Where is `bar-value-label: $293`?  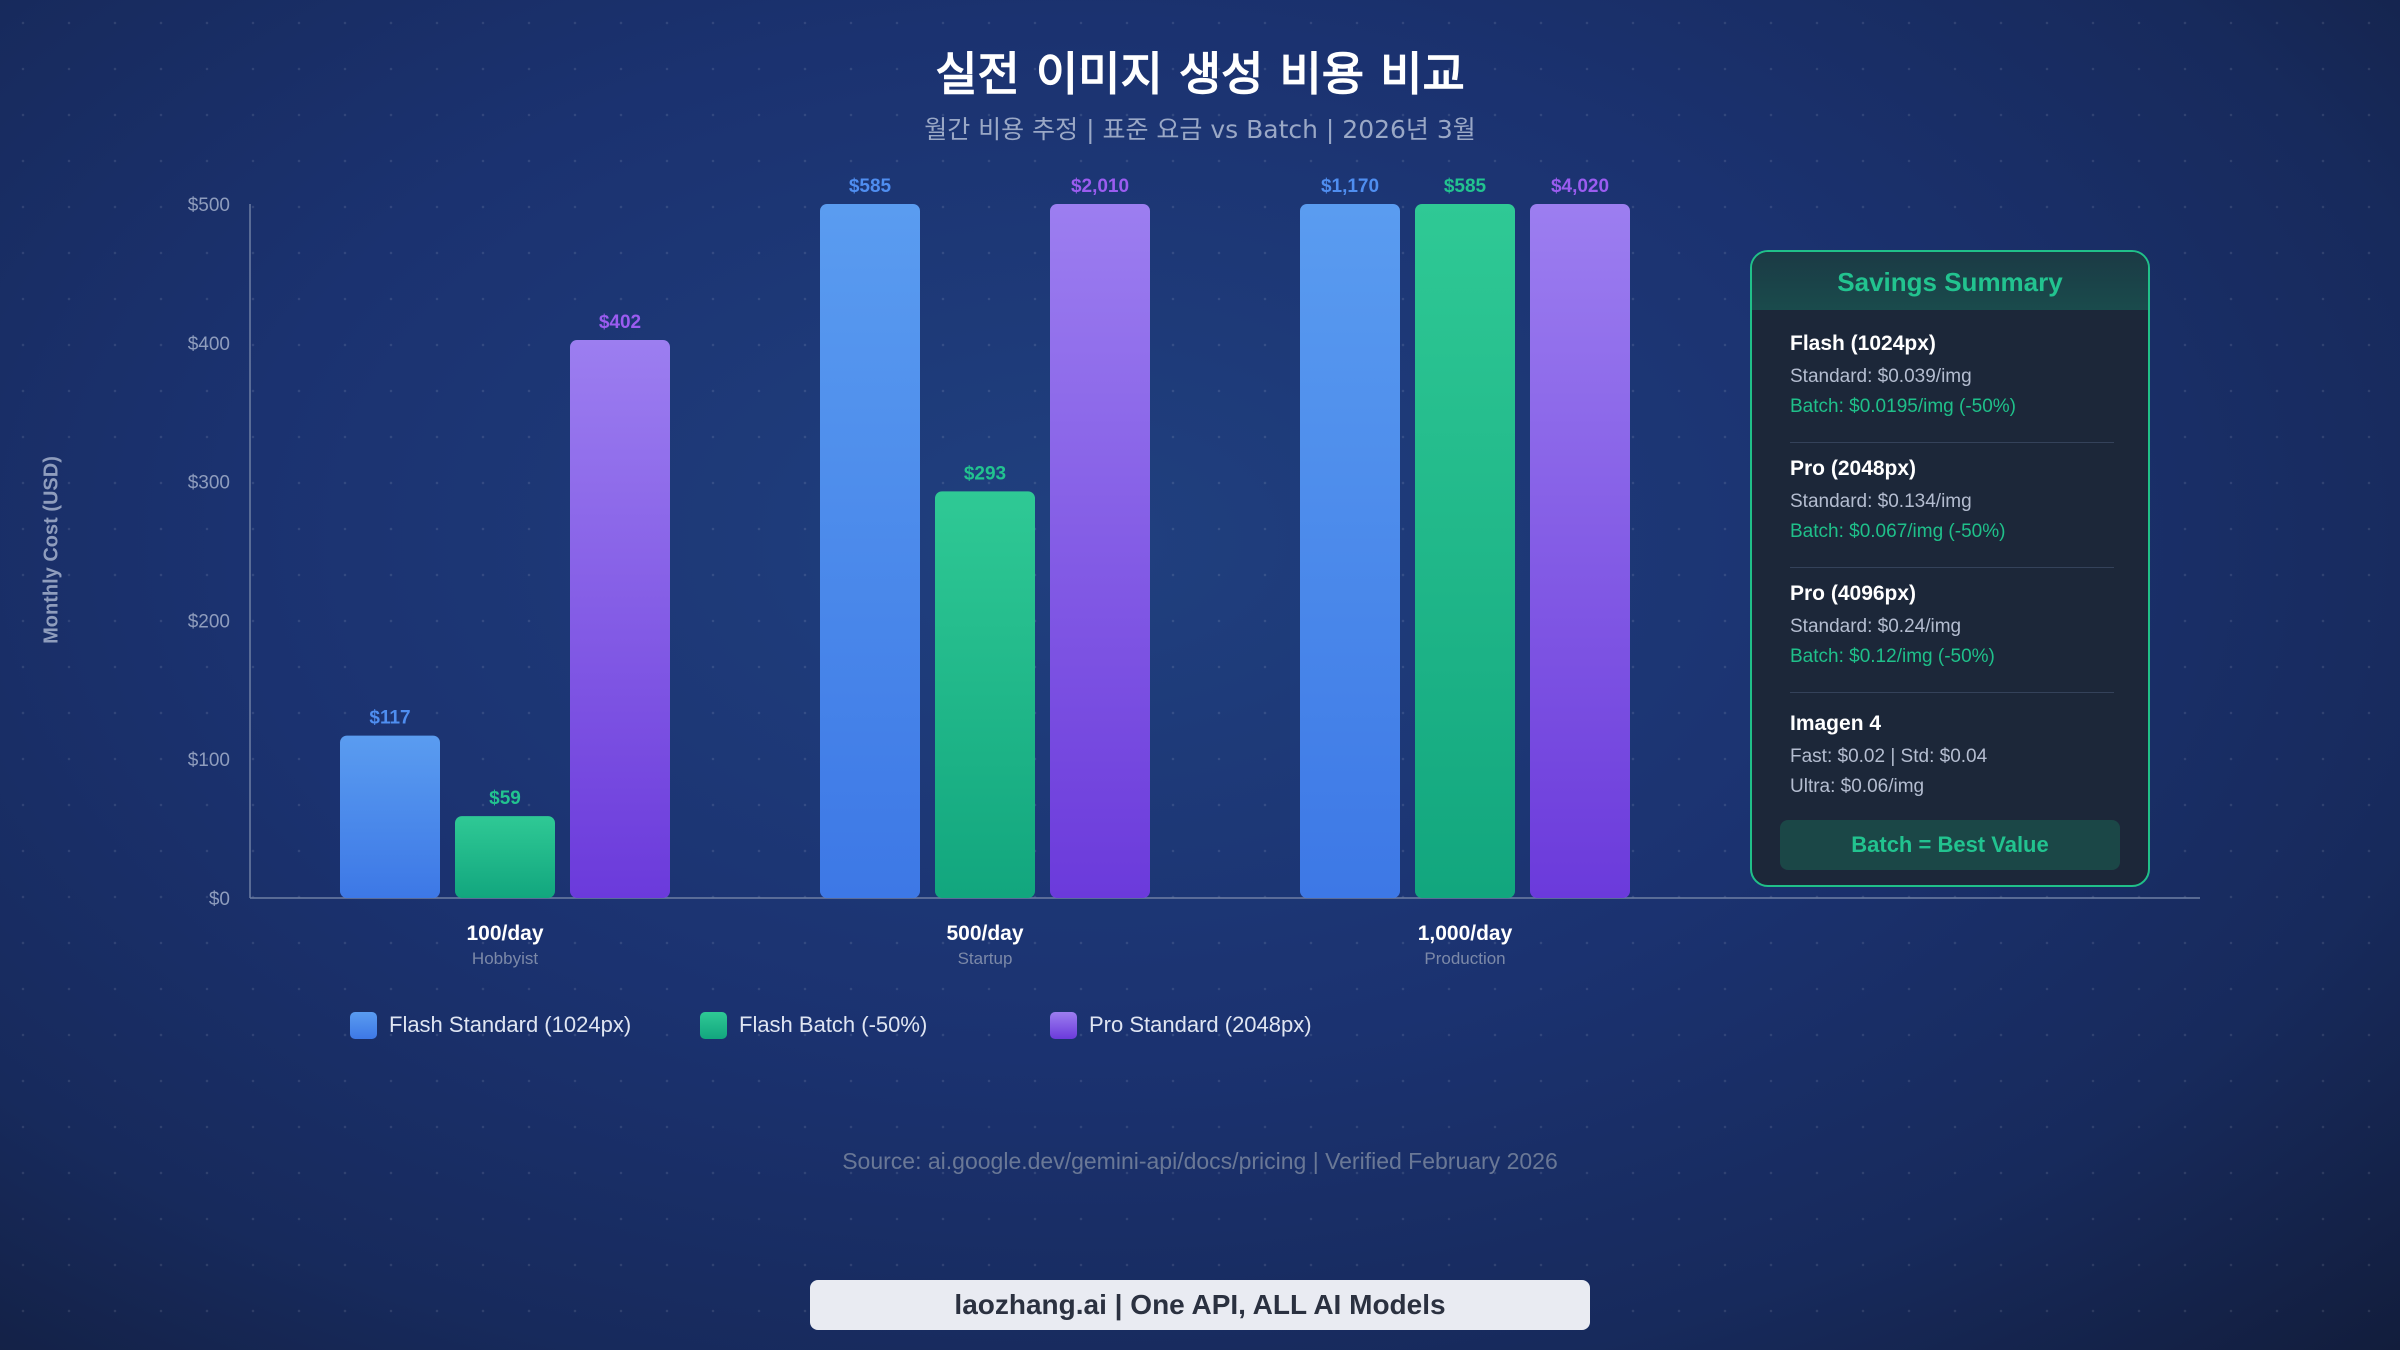
bar-value-label: $293 is located at coordinates (985, 473).